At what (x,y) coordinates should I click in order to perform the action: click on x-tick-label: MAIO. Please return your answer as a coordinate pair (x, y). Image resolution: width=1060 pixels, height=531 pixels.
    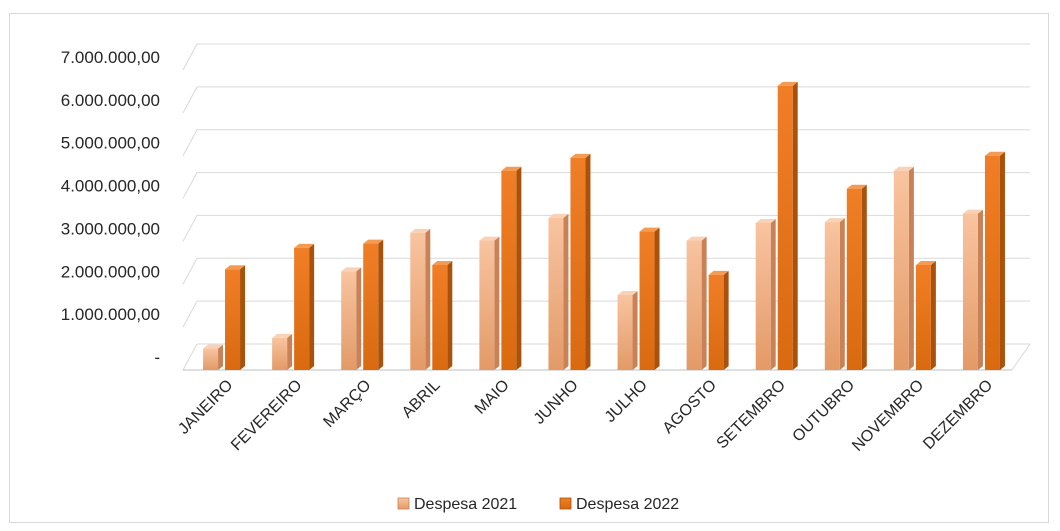
    Looking at the image, I should click on (492, 397).